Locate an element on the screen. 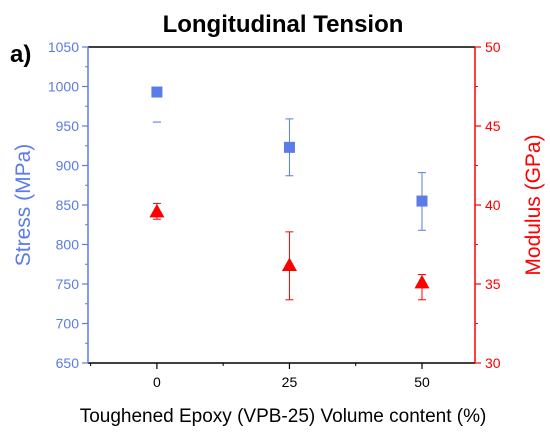 This screenshot has width=550, height=438. right-y-tick-label: 45 is located at coordinates (493, 126).